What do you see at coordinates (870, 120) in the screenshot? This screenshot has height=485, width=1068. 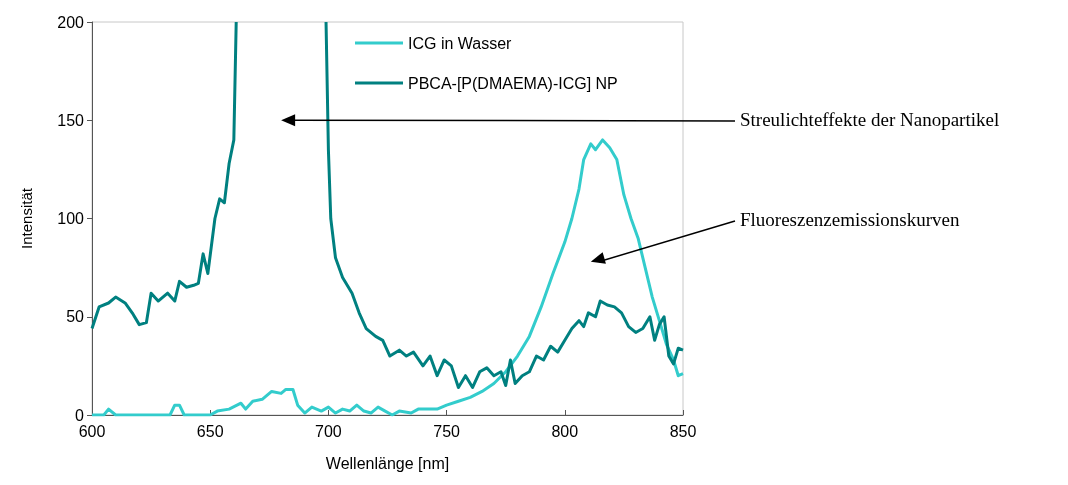 I see `text: Streulichteffekte der Nanopartikel` at bounding box center [870, 120].